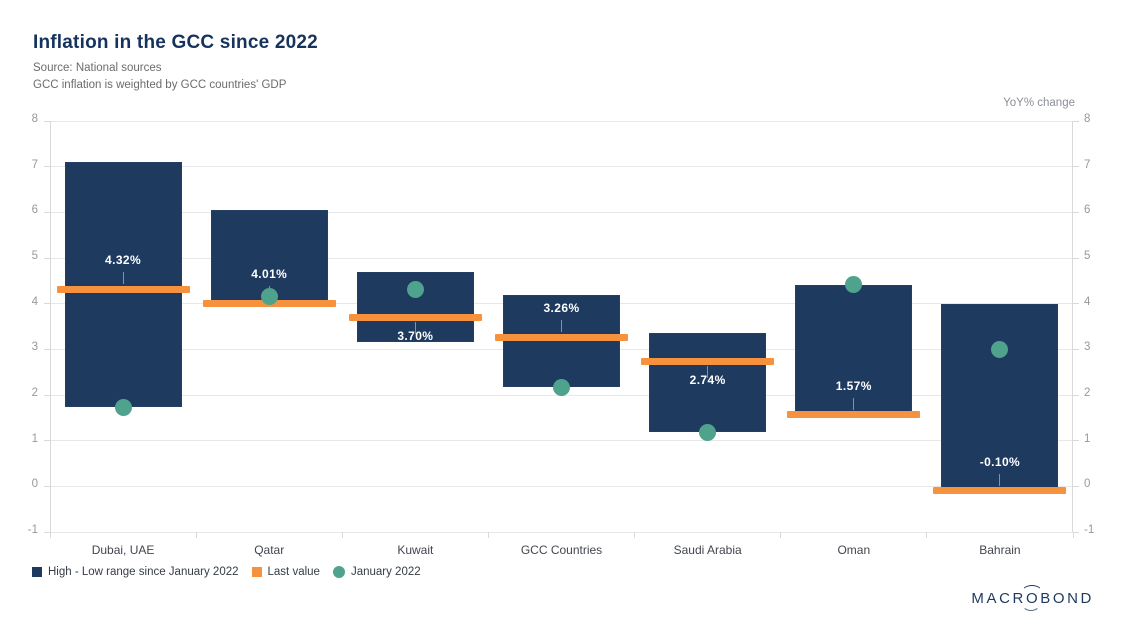 Image resolution: width=1125 pixels, height=638 pixels. Describe the element at coordinates (1000, 550) in the screenshot. I see `x-axis-label: Bahrain` at that location.